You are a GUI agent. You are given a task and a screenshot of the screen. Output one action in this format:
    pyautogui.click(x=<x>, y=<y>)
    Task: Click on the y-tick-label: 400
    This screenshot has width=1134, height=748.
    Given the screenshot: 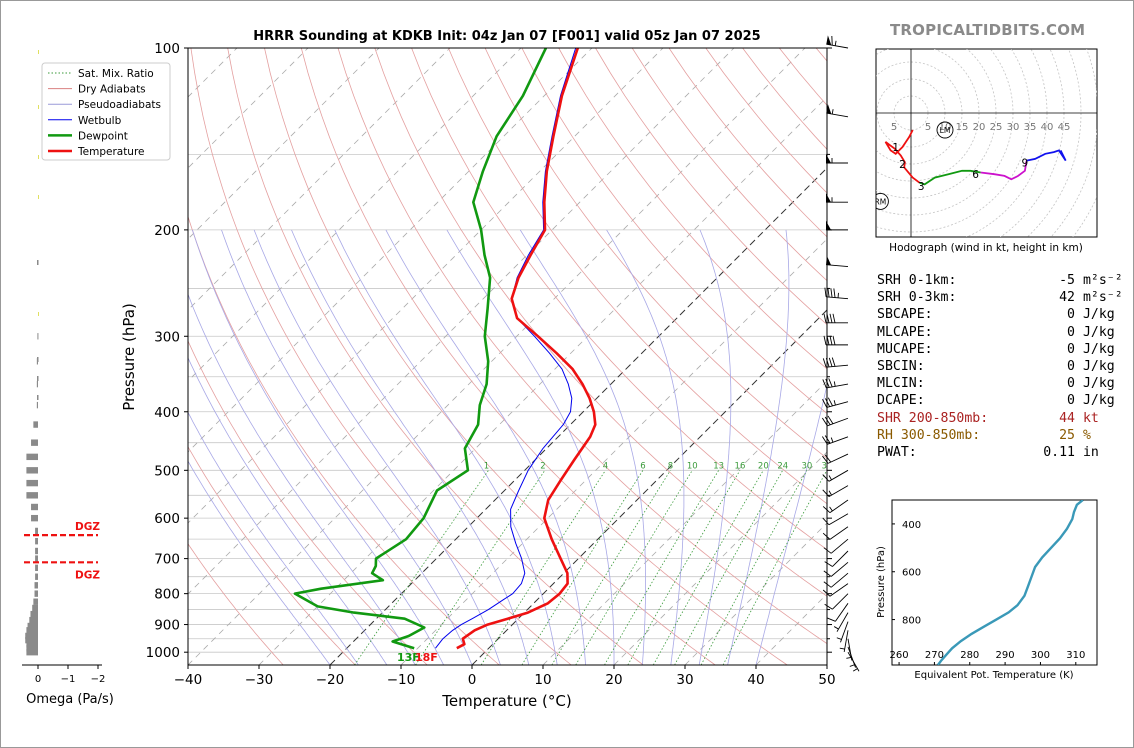 What is the action you would take?
    pyautogui.click(x=167, y=413)
    